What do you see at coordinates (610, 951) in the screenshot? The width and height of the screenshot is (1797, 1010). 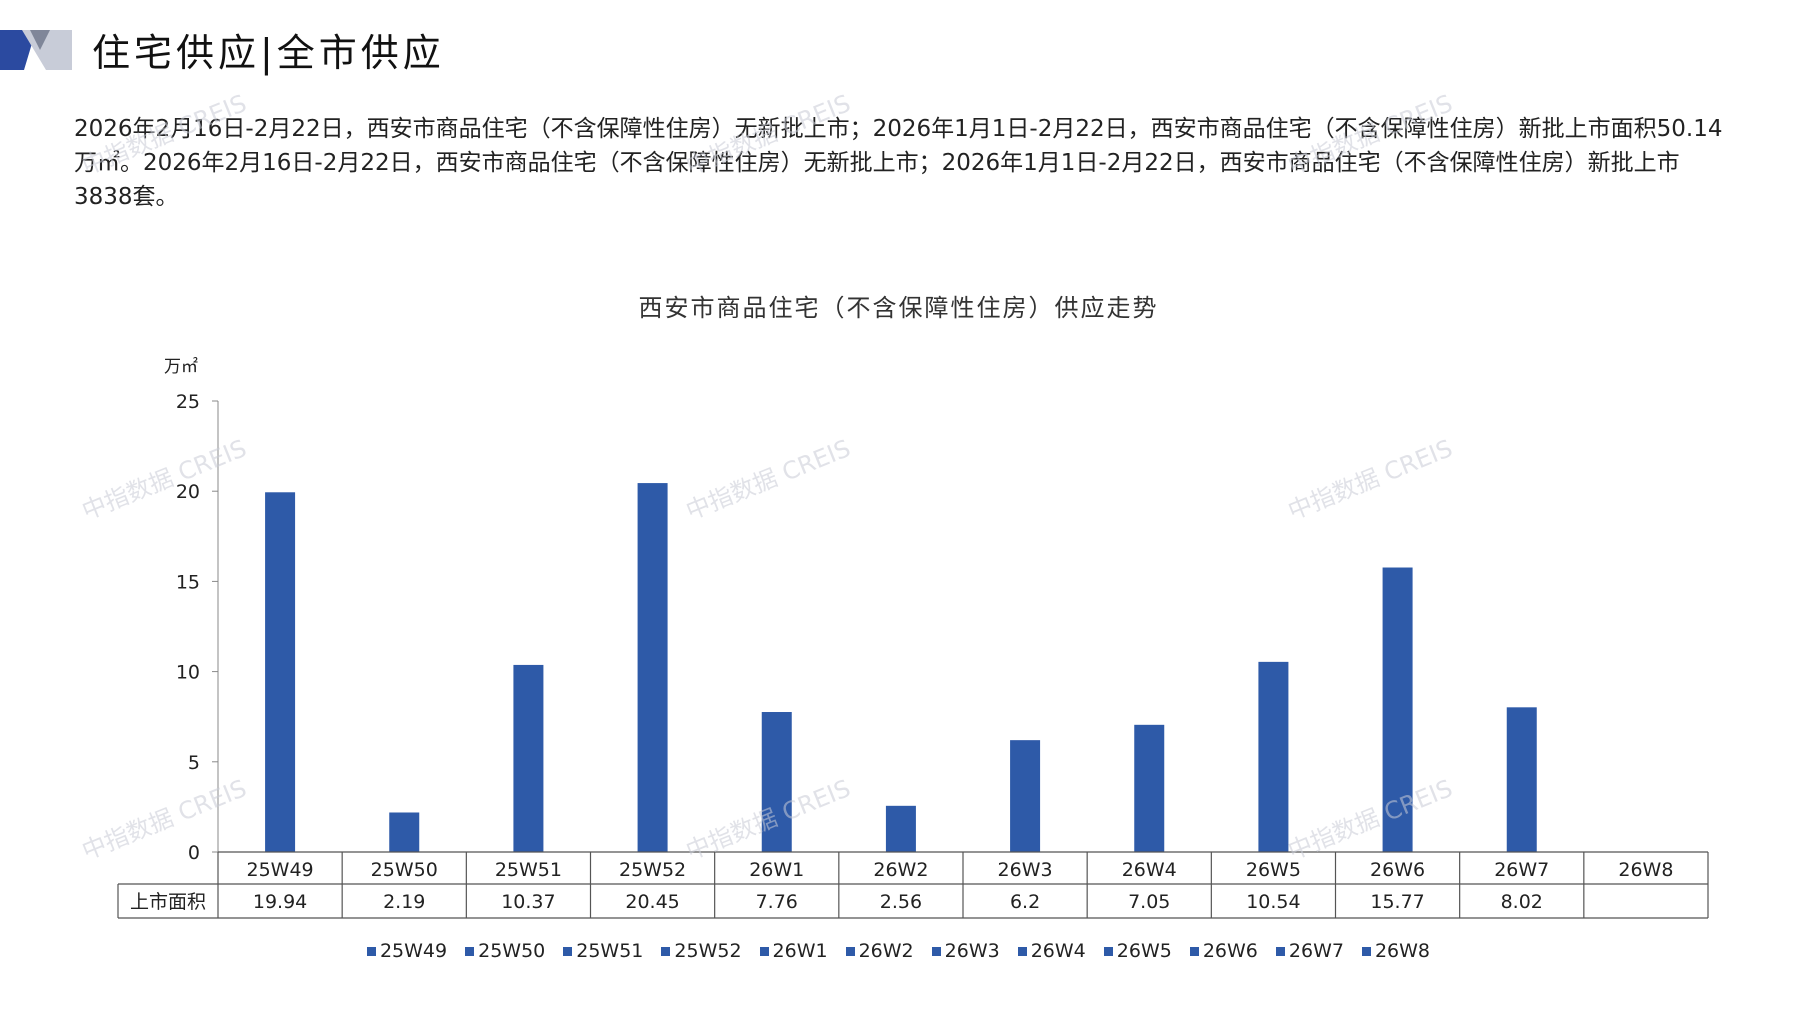 I see `legend-label: 25W51` at bounding box center [610, 951].